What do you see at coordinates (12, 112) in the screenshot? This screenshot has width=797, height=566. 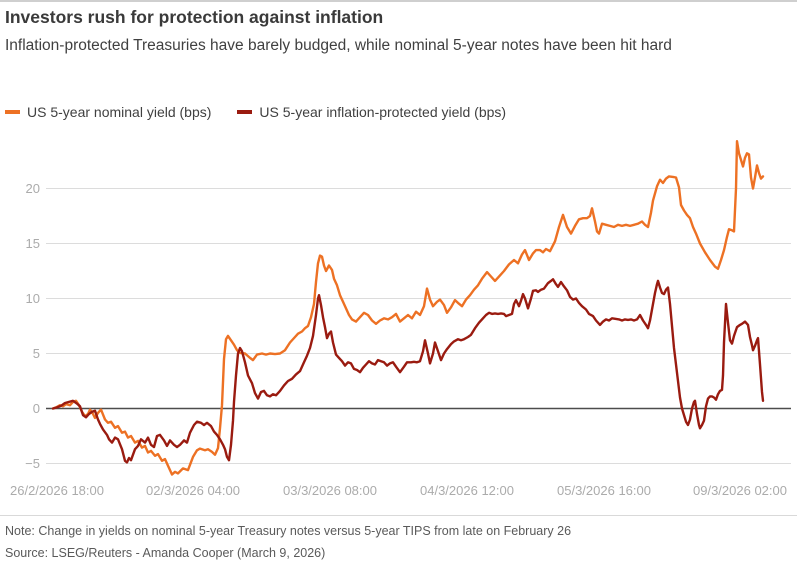 I see `legend-swatch-nominal` at bounding box center [12, 112].